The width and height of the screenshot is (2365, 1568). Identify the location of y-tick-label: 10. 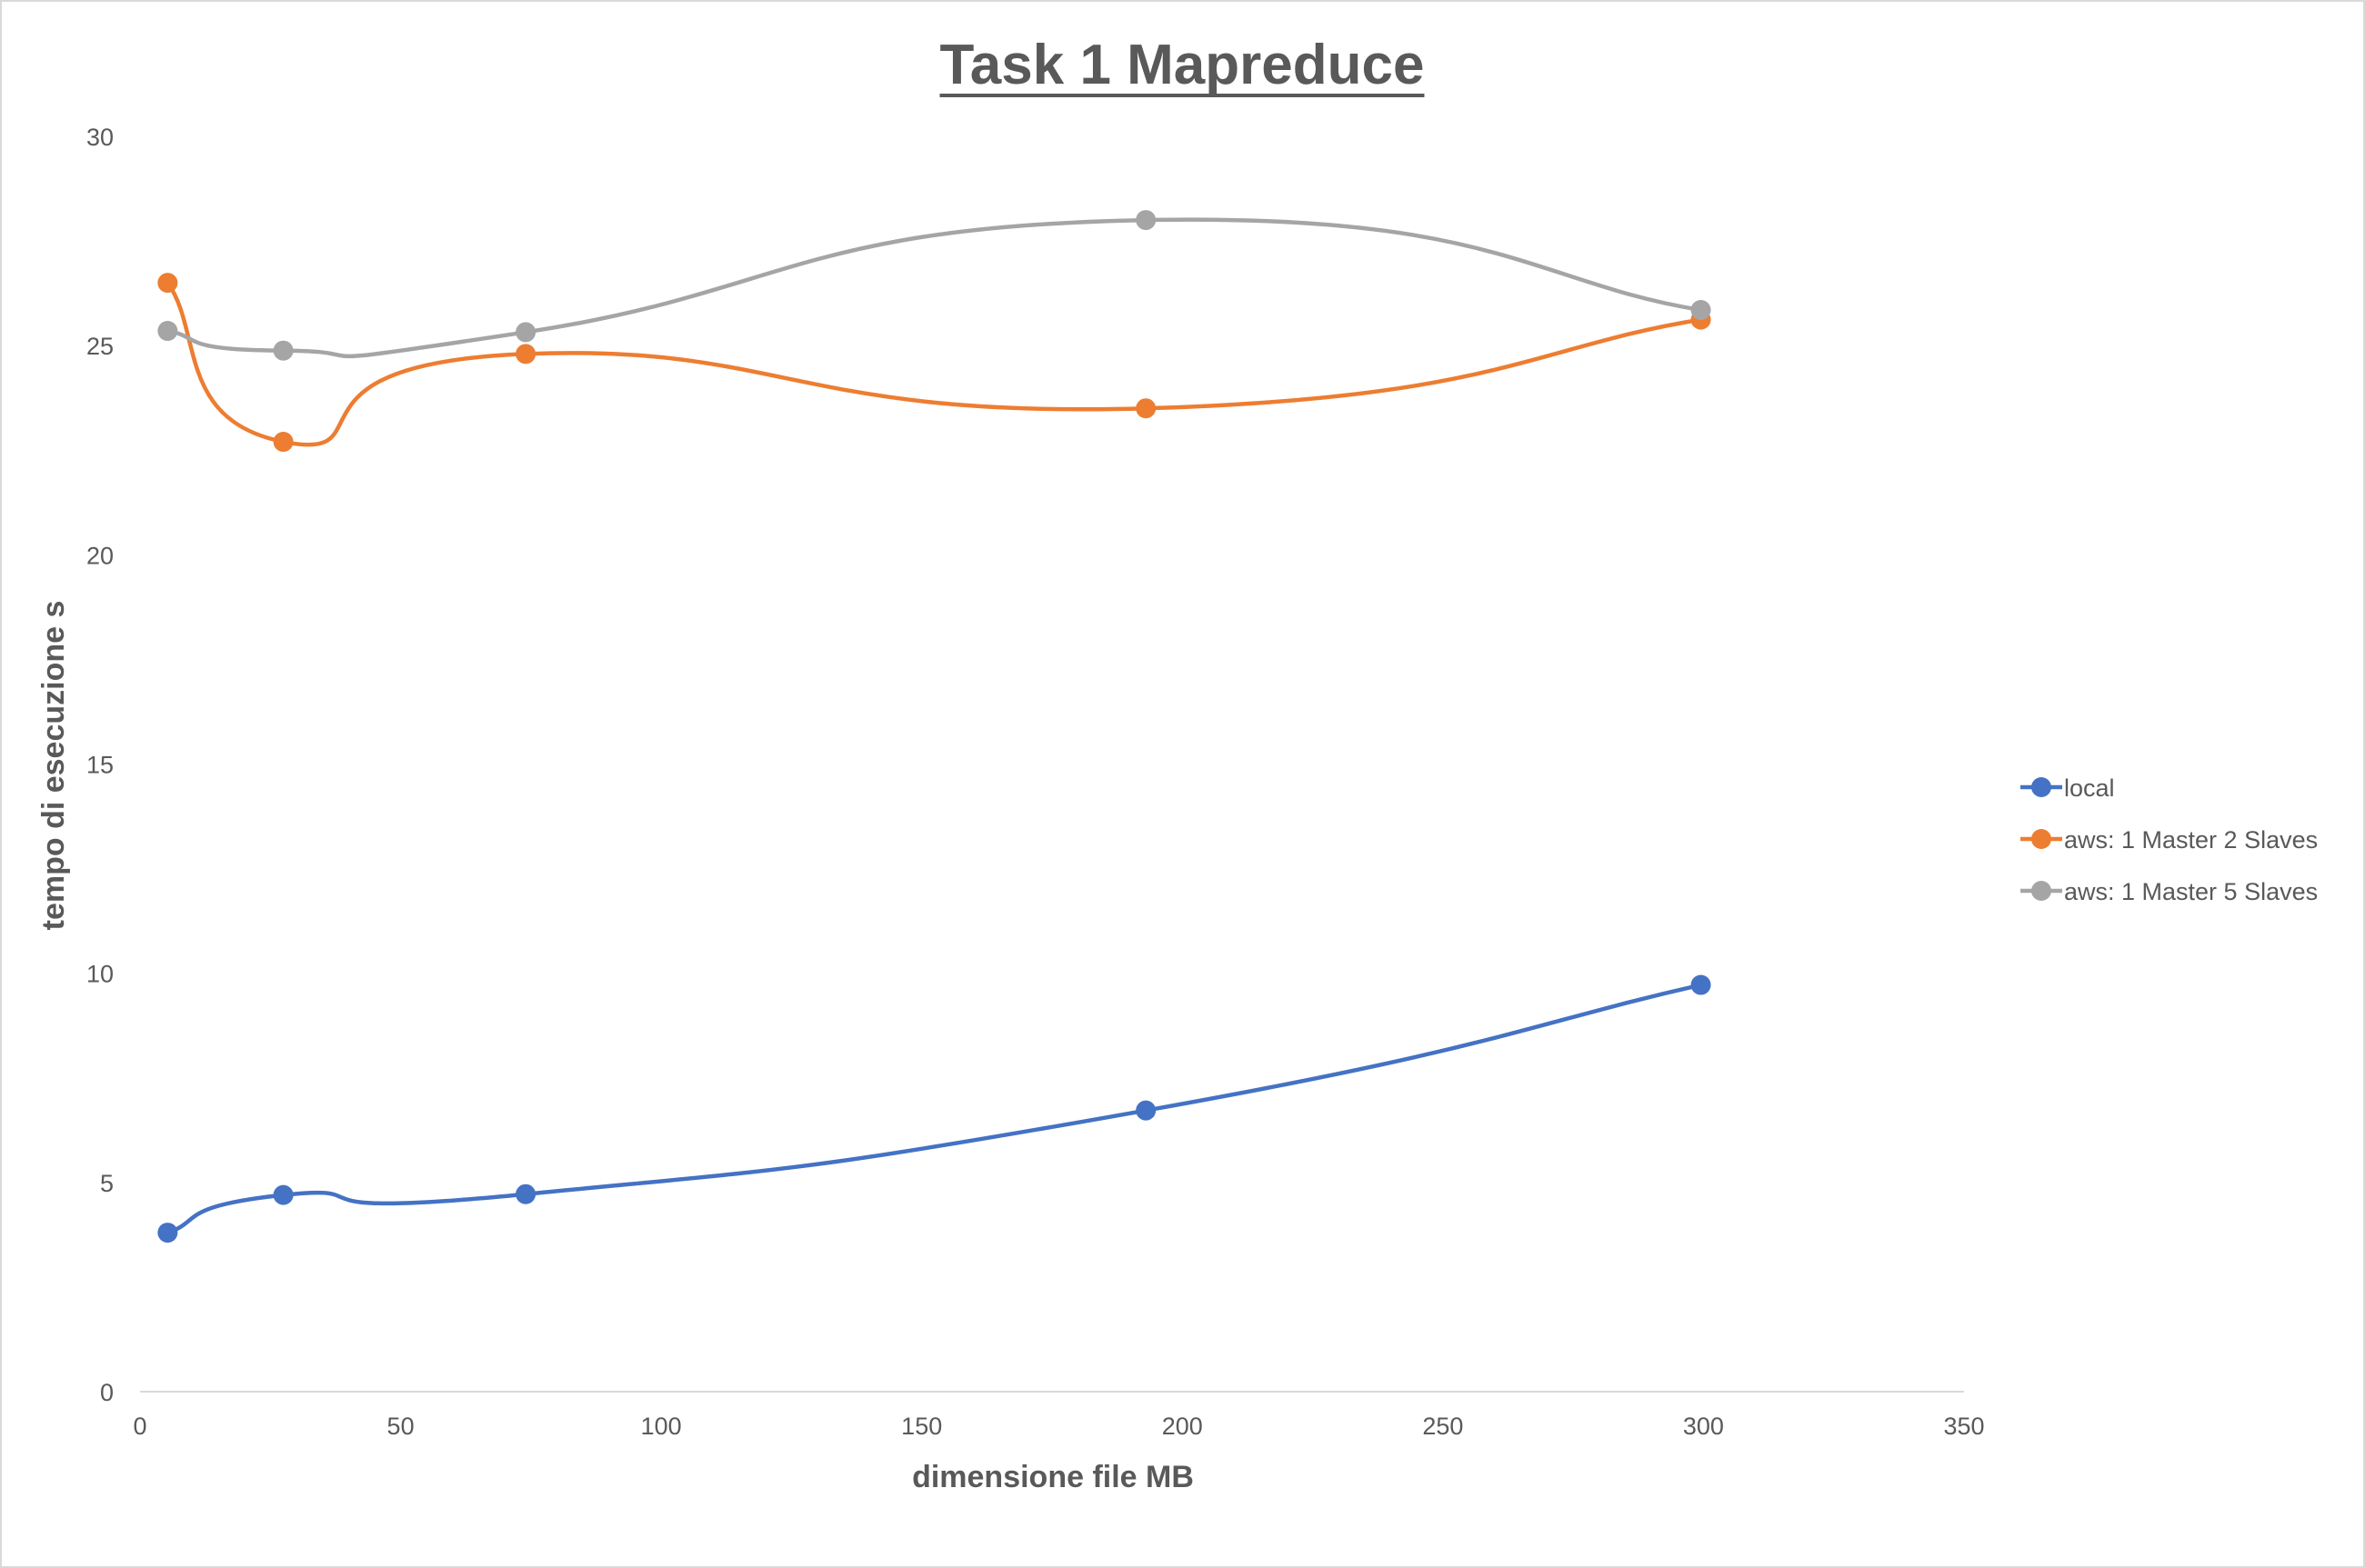
(100, 975).